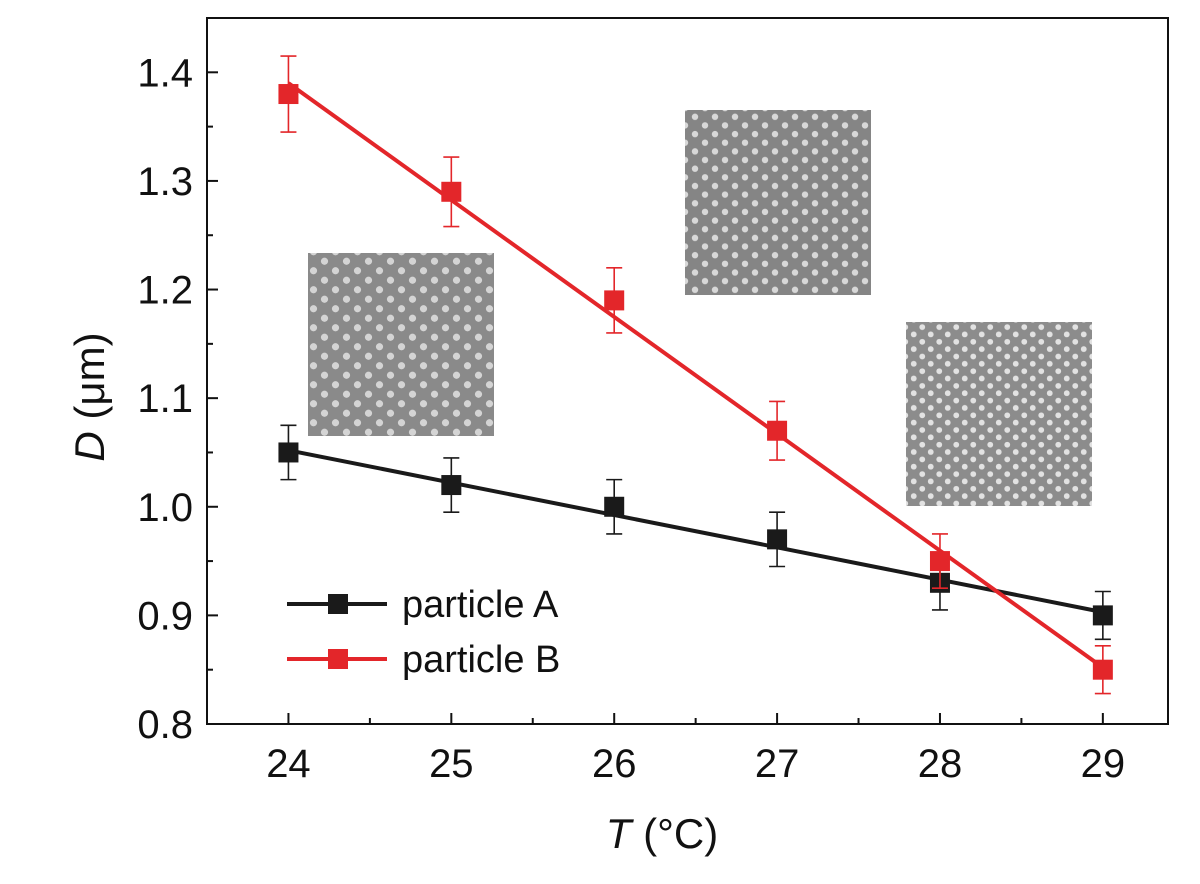 This screenshot has width=1200, height=884. What do you see at coordinates (696, 531) in the screenshot?
I see `fit-line` at bounding box center [696, 531].